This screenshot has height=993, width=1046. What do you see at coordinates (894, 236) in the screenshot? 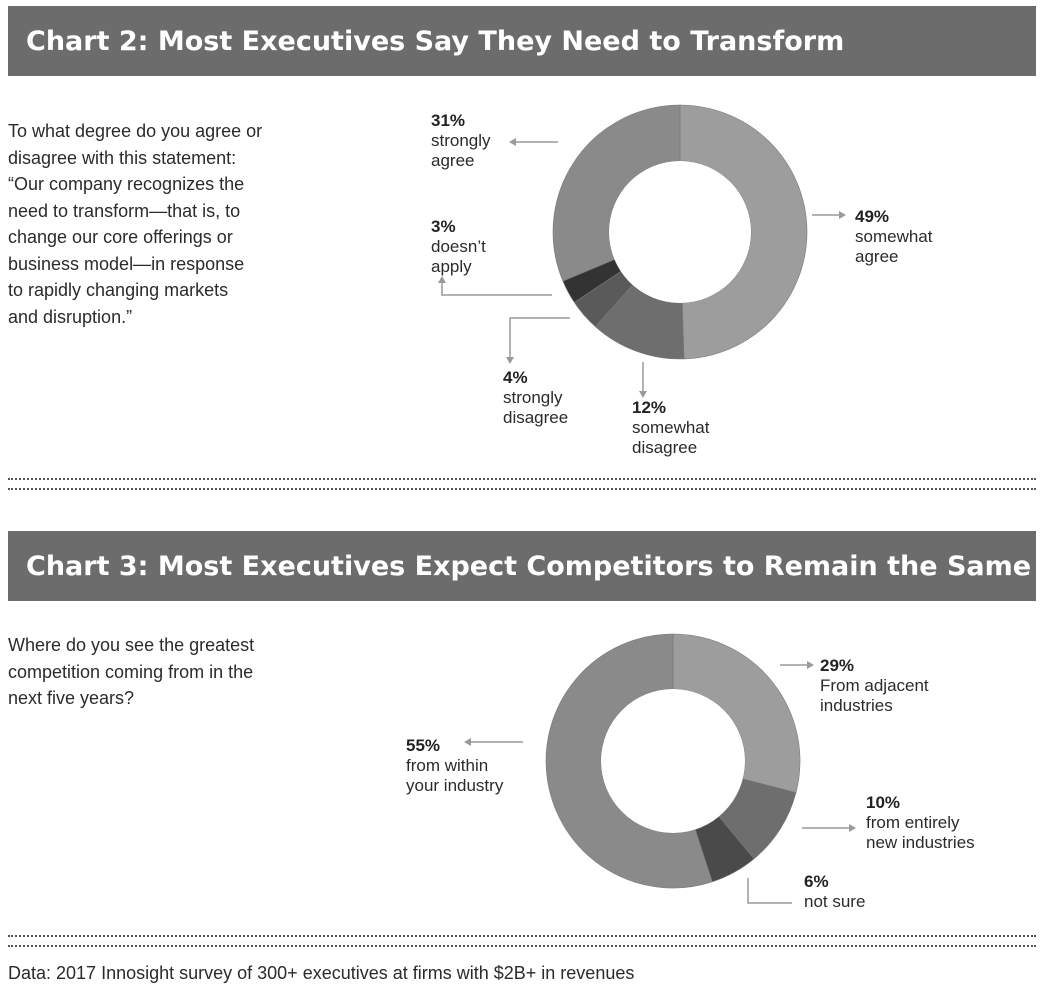
I see `slice-label: 49% somewhat agree` at bounding box center [894, 236].